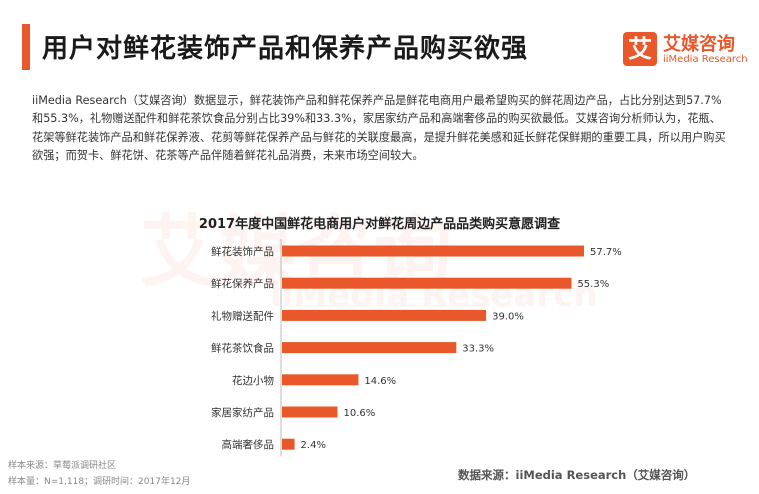 This screenshot has height=494, width=759. Describe the element at coordinates (577, 475) in the screenshot. I see `data-source: 数据来源：iiMedia Research（艾媒咨询）` at that location.